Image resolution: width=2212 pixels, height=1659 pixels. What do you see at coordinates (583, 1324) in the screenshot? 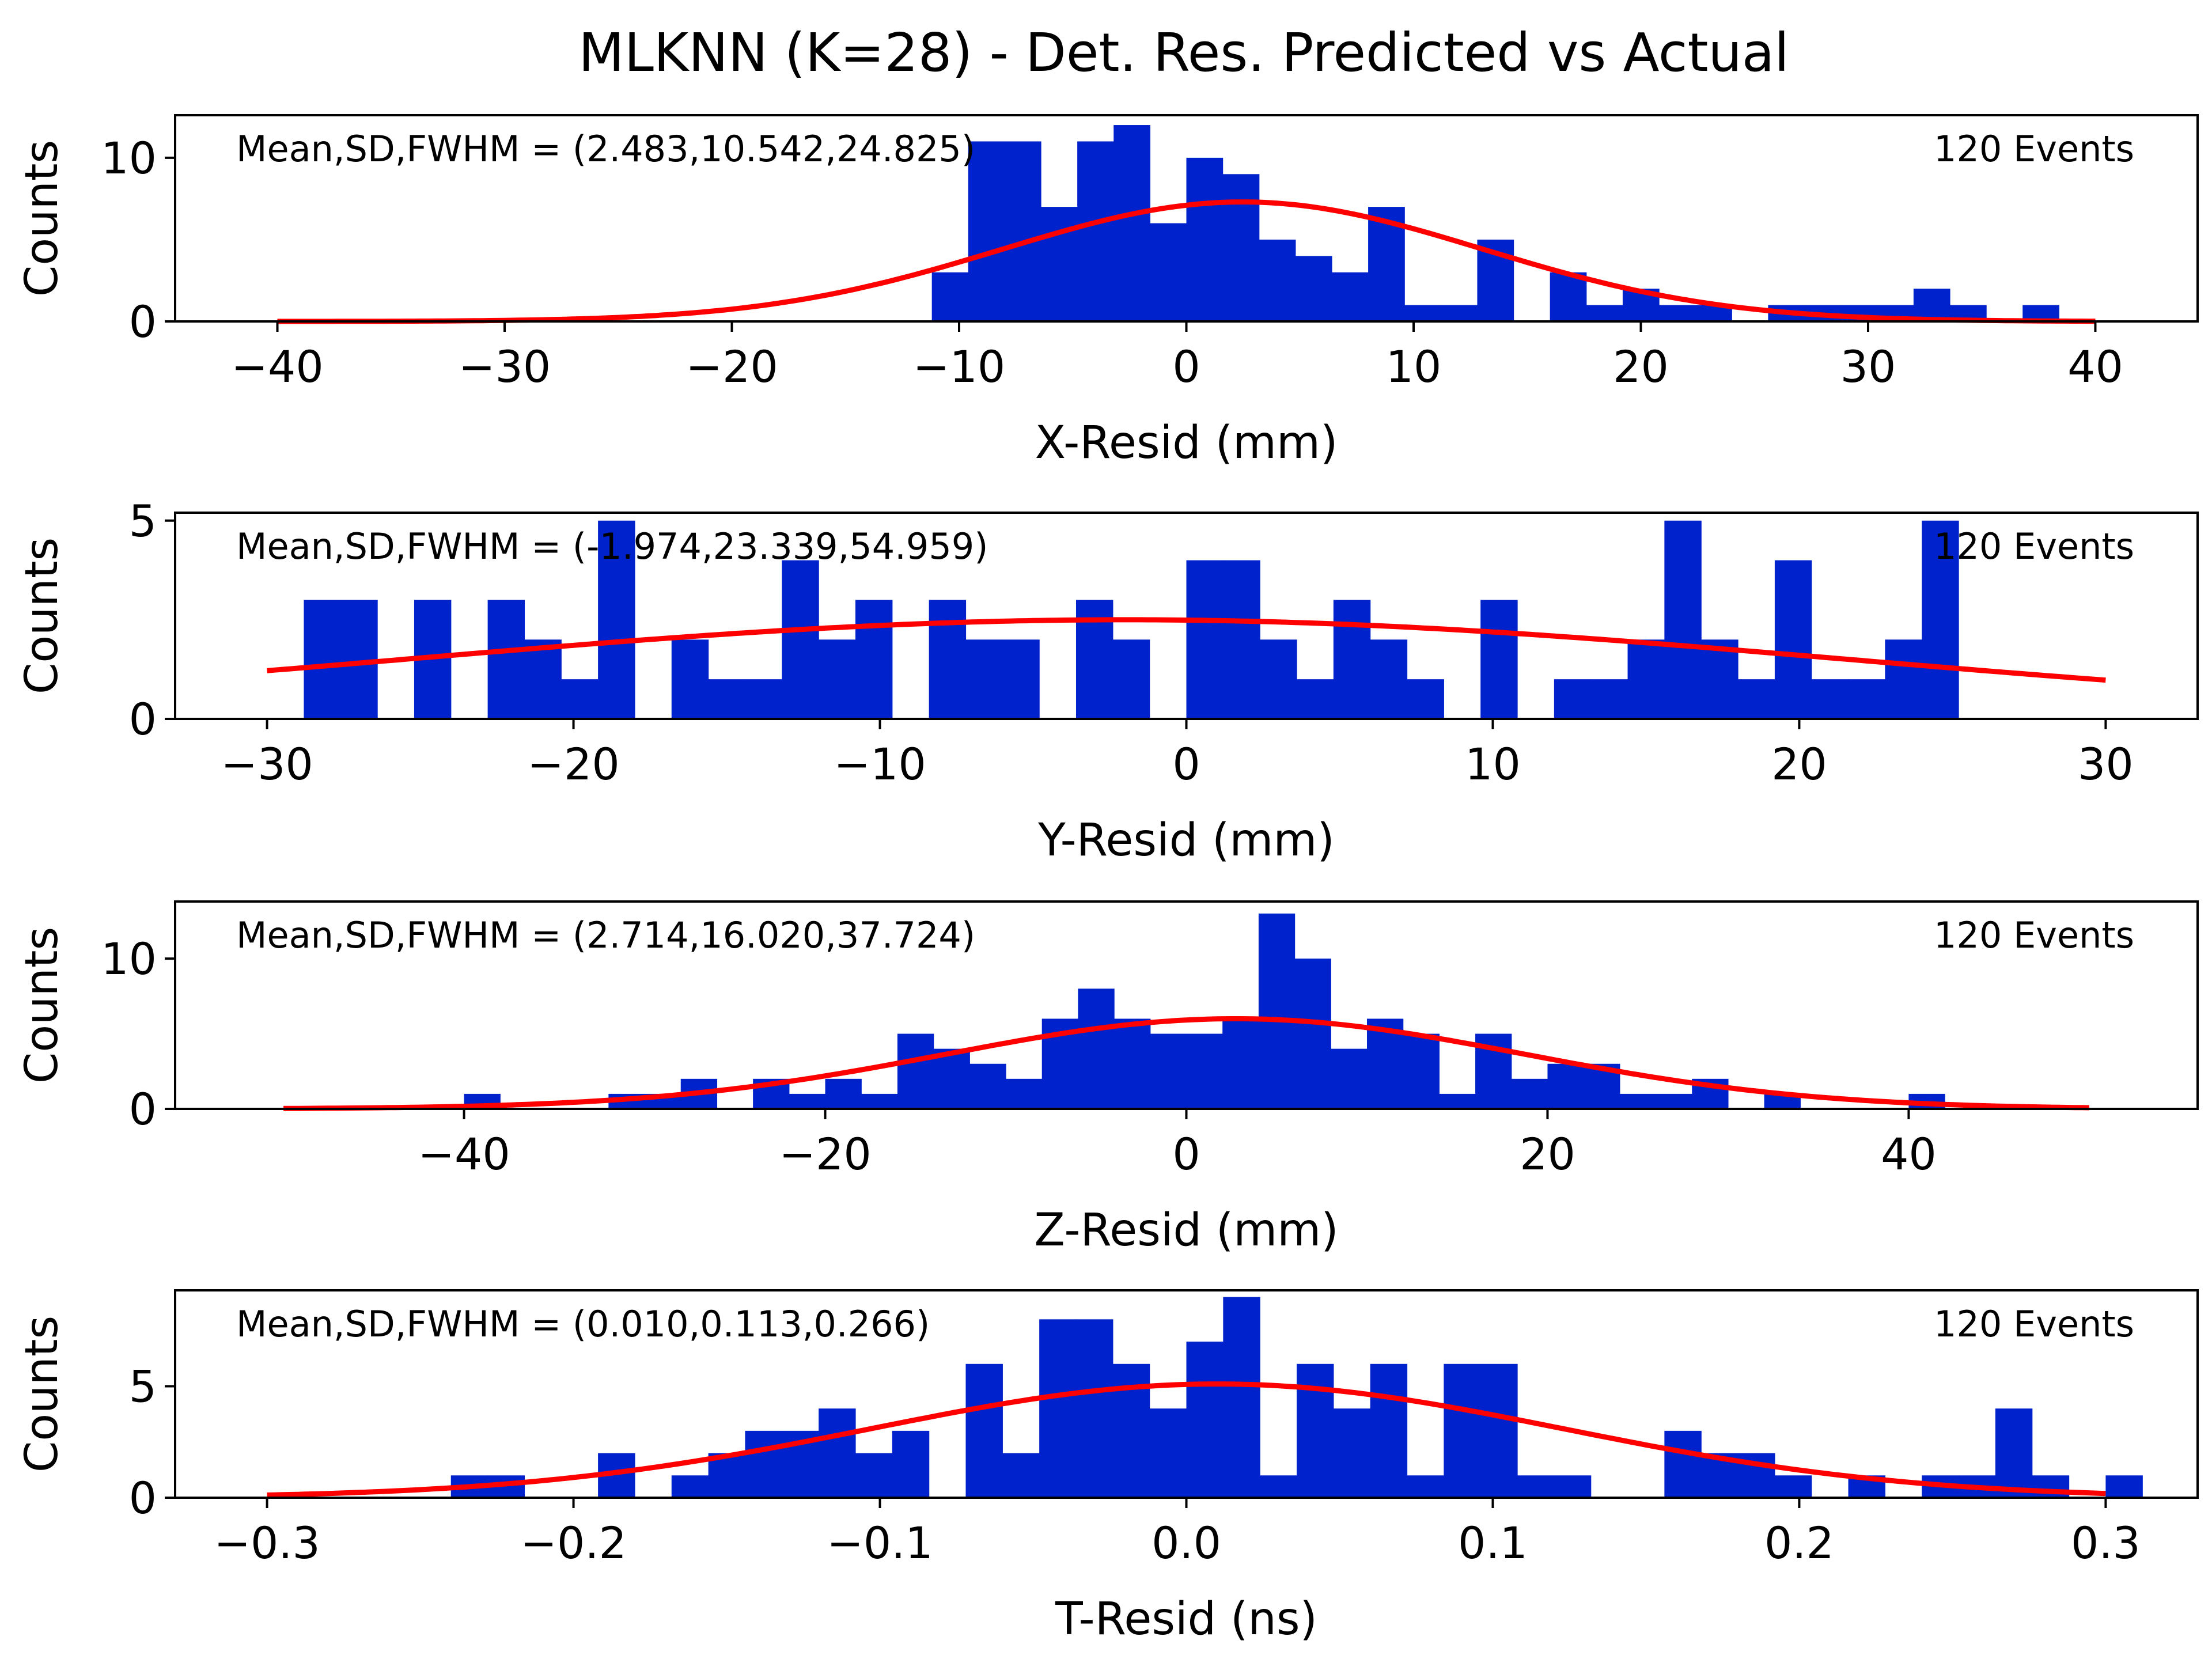
I see `stats-annotation: Mean,SD,FWHM = (0.010,0.113,0.266)` at bounding box center [583, 1324].